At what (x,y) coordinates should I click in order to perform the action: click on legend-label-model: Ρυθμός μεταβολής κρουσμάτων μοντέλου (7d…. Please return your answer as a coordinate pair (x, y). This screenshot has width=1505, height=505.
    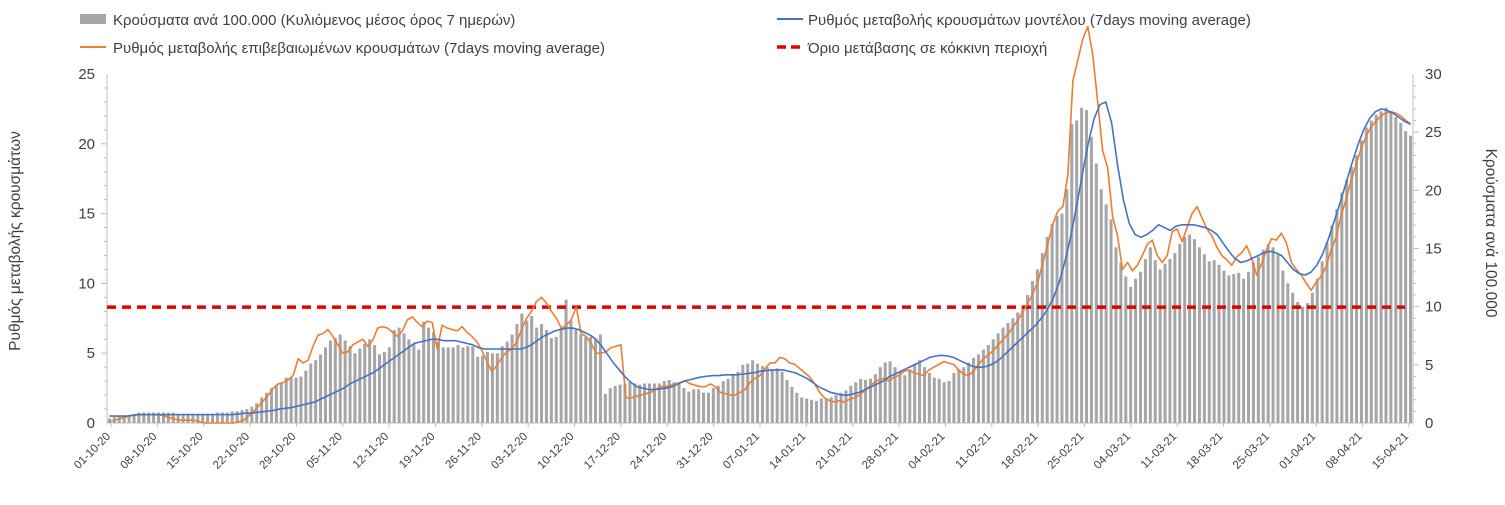
    Looking at the image, I should click on (1029, 20).